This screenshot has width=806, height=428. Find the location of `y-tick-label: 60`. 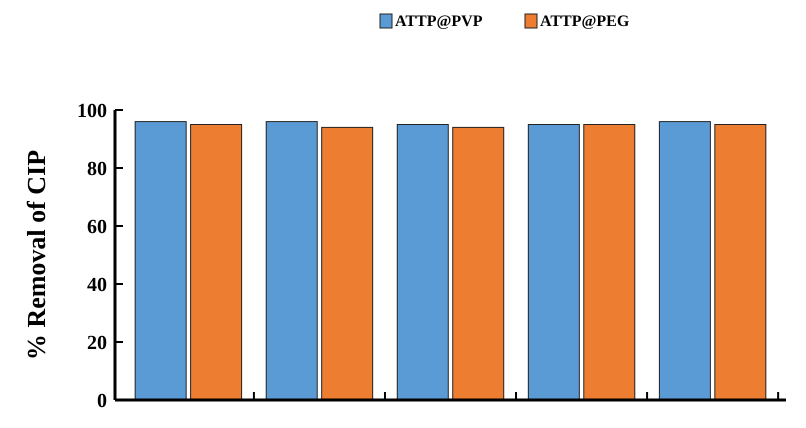

y-tick-label: 60 is located at coordinates (97, 227).